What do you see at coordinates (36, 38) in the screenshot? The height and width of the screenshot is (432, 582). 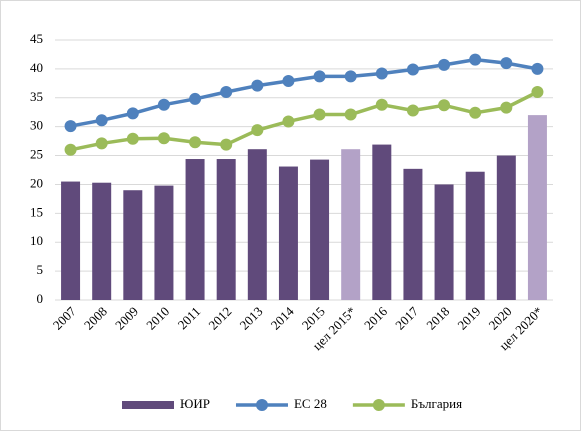 I see `y-tick-label: 45` at bounding box center [36, 38].